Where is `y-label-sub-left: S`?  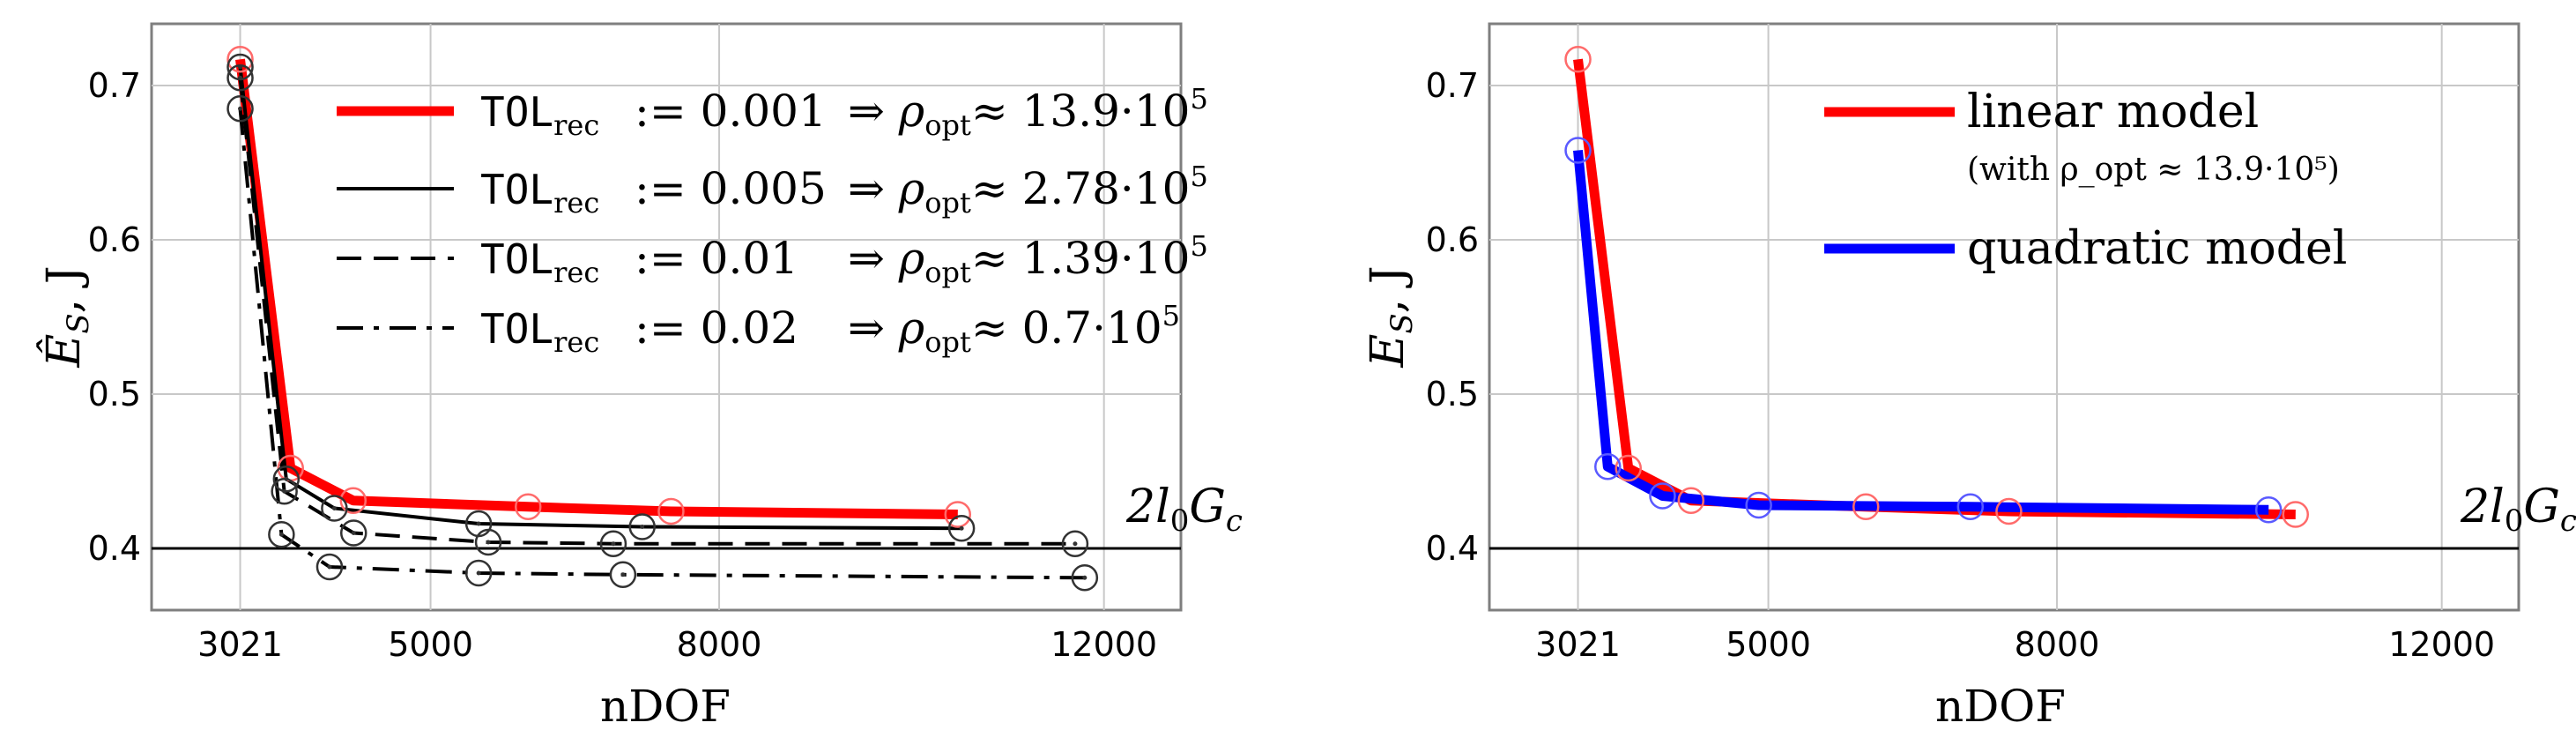 y-label-sub-left: S is located at coordinates (78, 323).